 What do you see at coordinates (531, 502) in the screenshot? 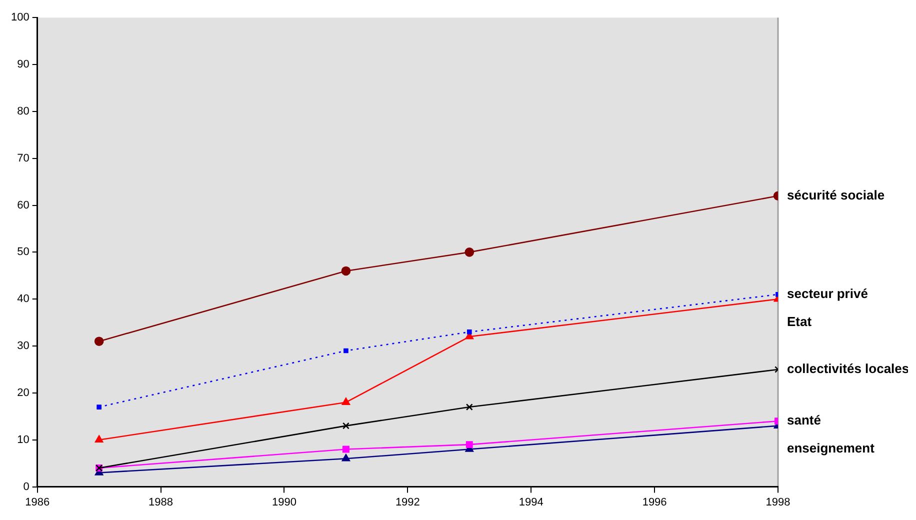
I see `x-tick-label: 1994` at bounding box center [531, 502].